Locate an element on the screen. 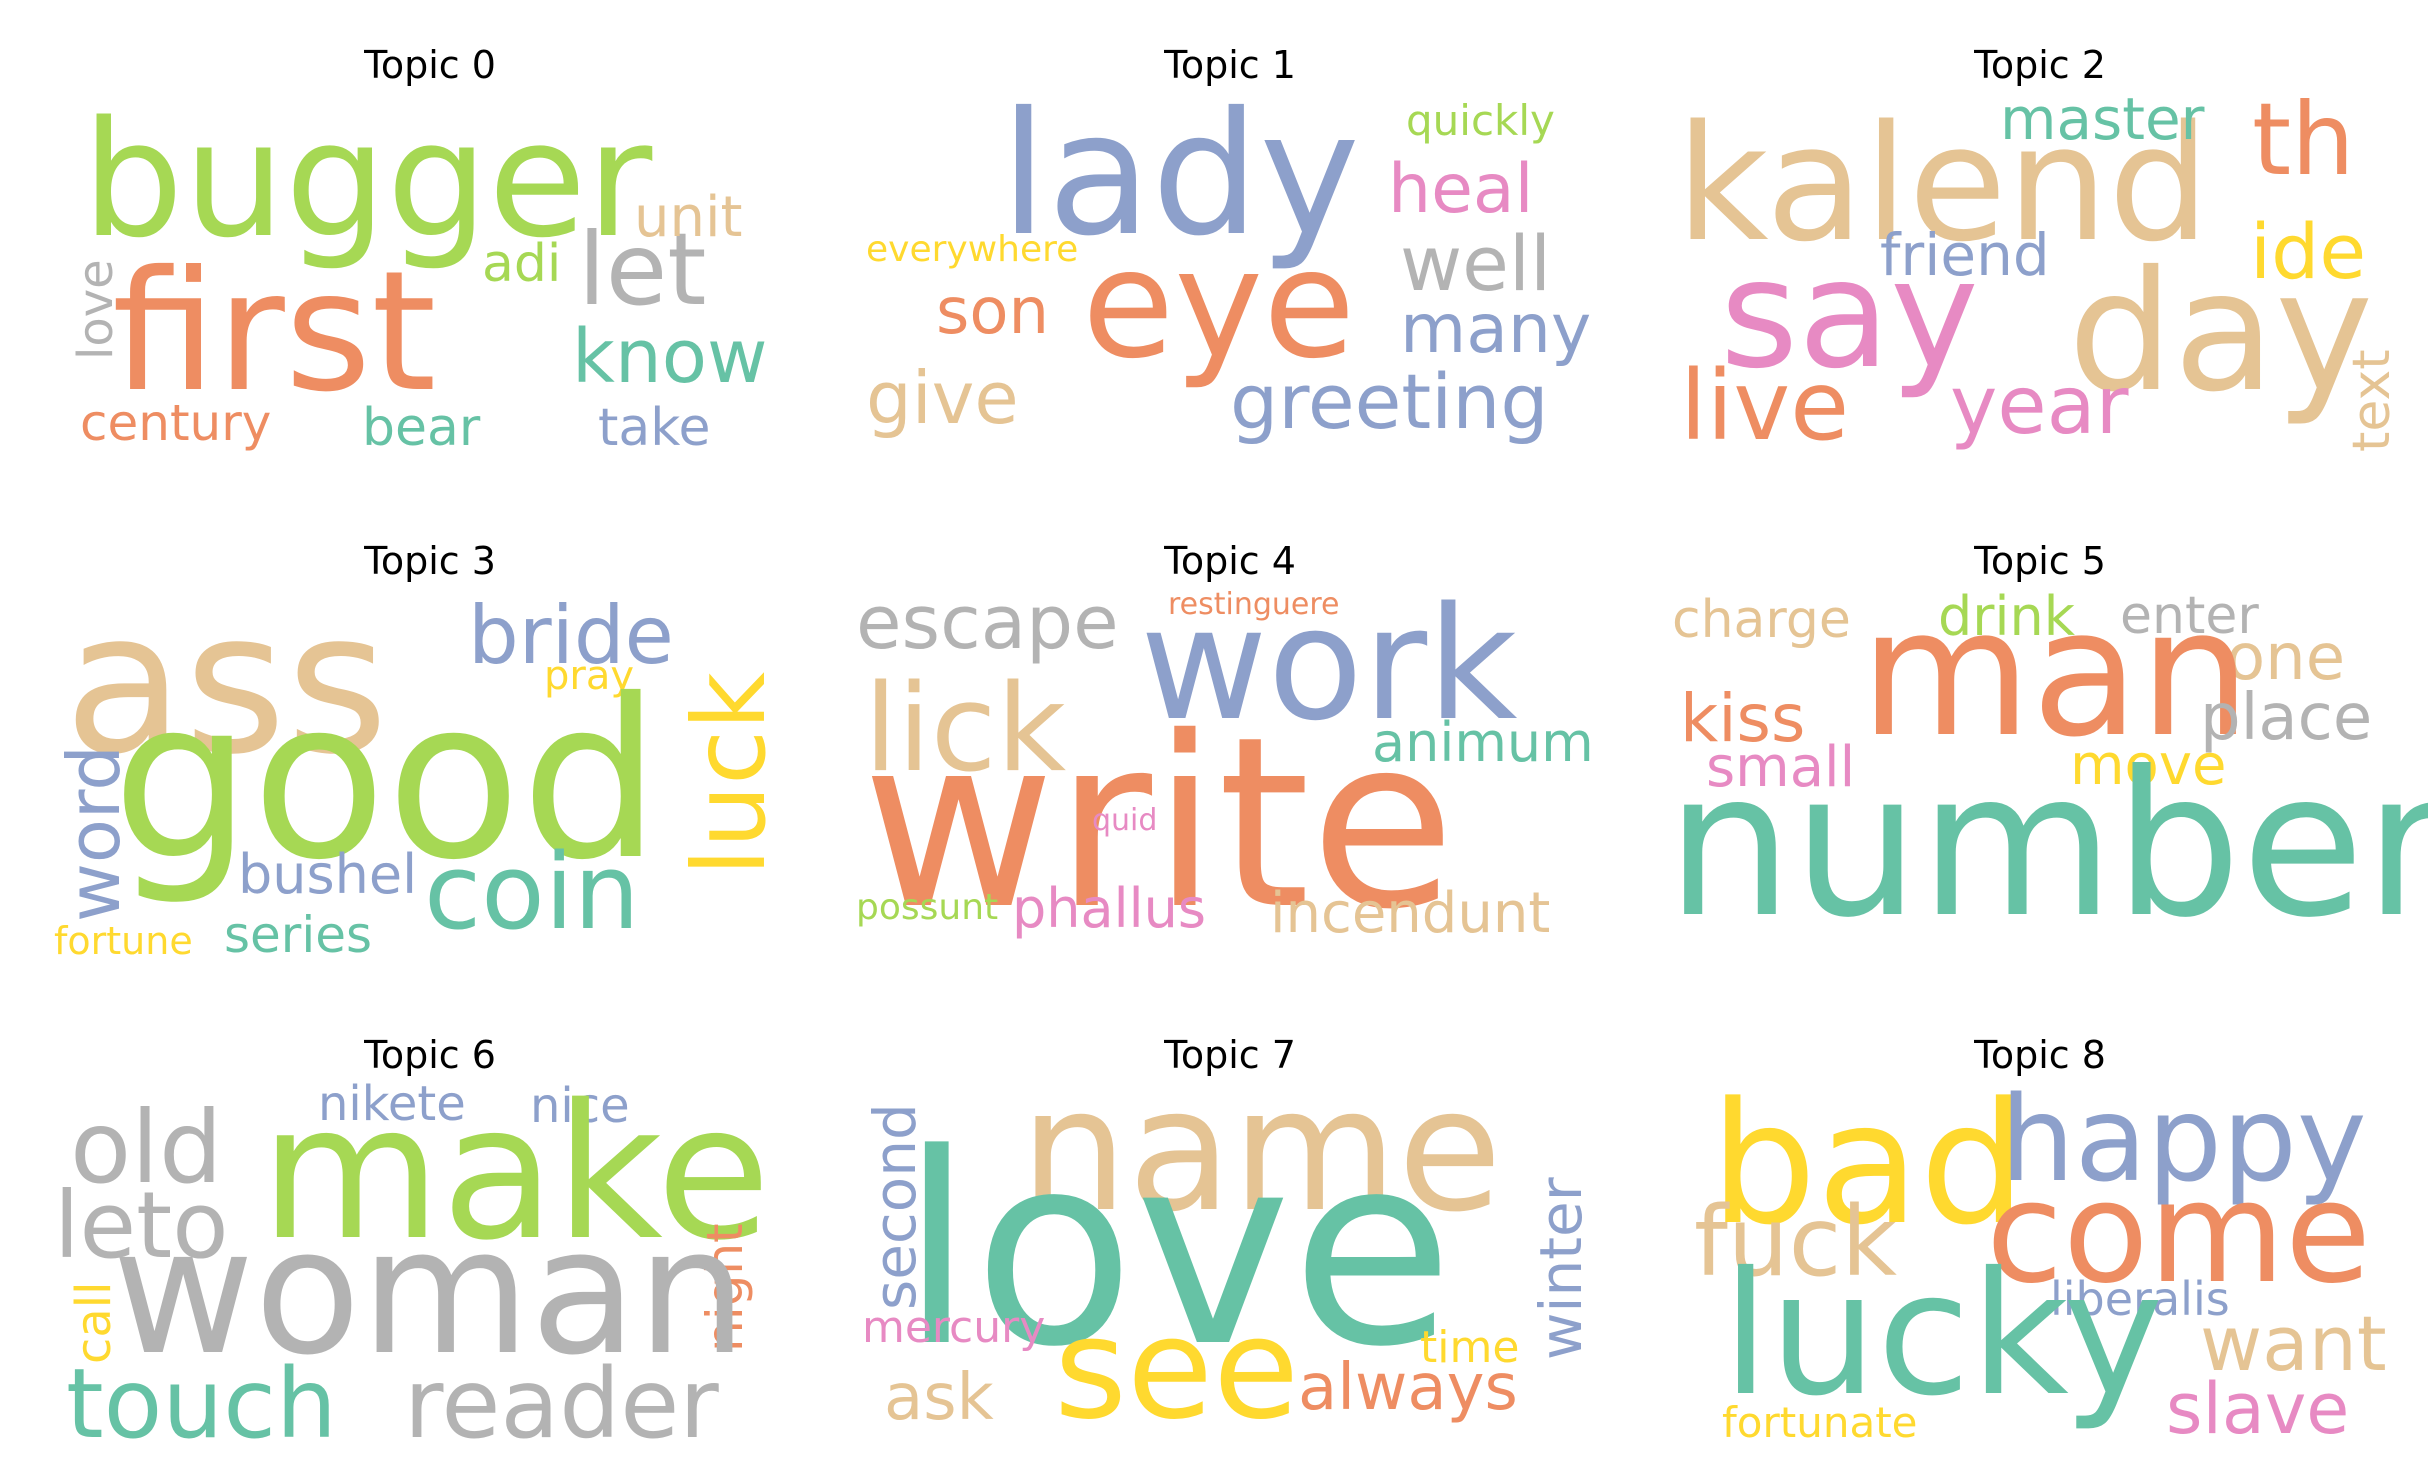  word-pray: pray is located at coordinates (589, 676).